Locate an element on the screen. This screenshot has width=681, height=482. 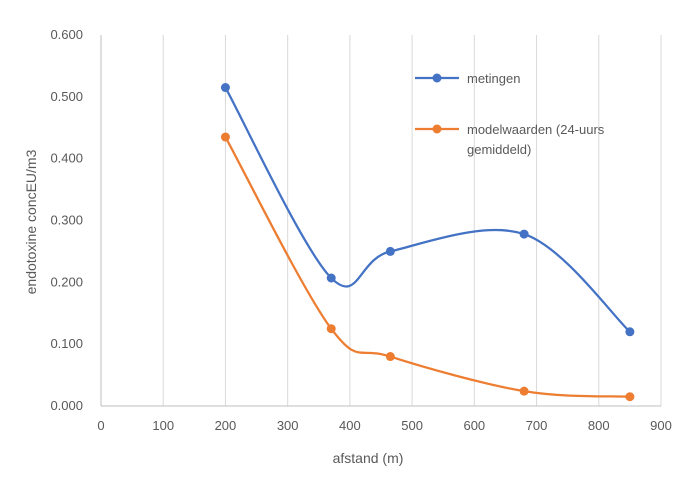
x-tick-label: 400 is located at coordinates (350, 425).